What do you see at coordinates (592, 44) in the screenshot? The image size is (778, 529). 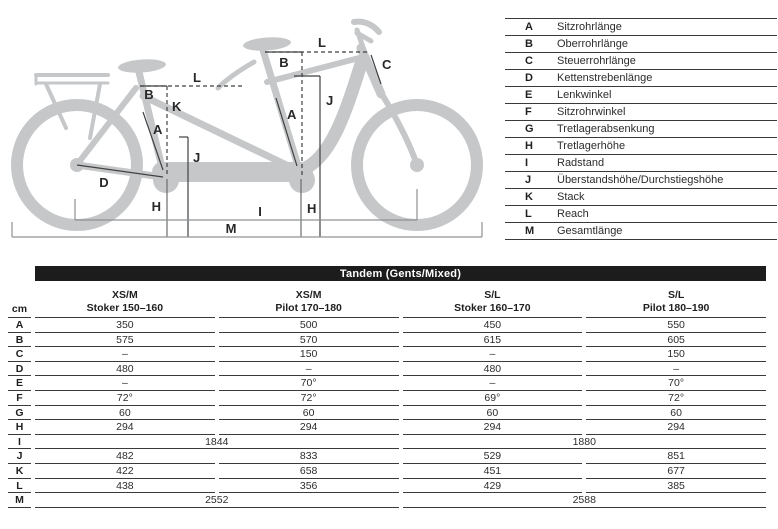 I see `legend-term: Oberrohrlänge` at bounding box center [592, 44].